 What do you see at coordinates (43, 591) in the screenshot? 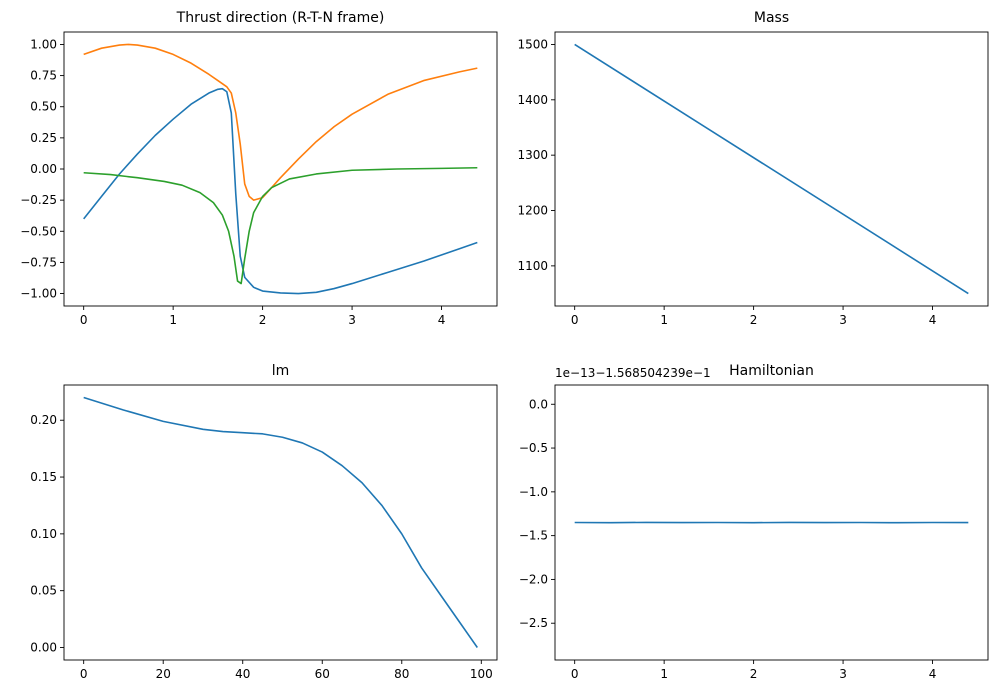
I see `lm-y-tick-label: 0.05` at bounding box center [43, 591].